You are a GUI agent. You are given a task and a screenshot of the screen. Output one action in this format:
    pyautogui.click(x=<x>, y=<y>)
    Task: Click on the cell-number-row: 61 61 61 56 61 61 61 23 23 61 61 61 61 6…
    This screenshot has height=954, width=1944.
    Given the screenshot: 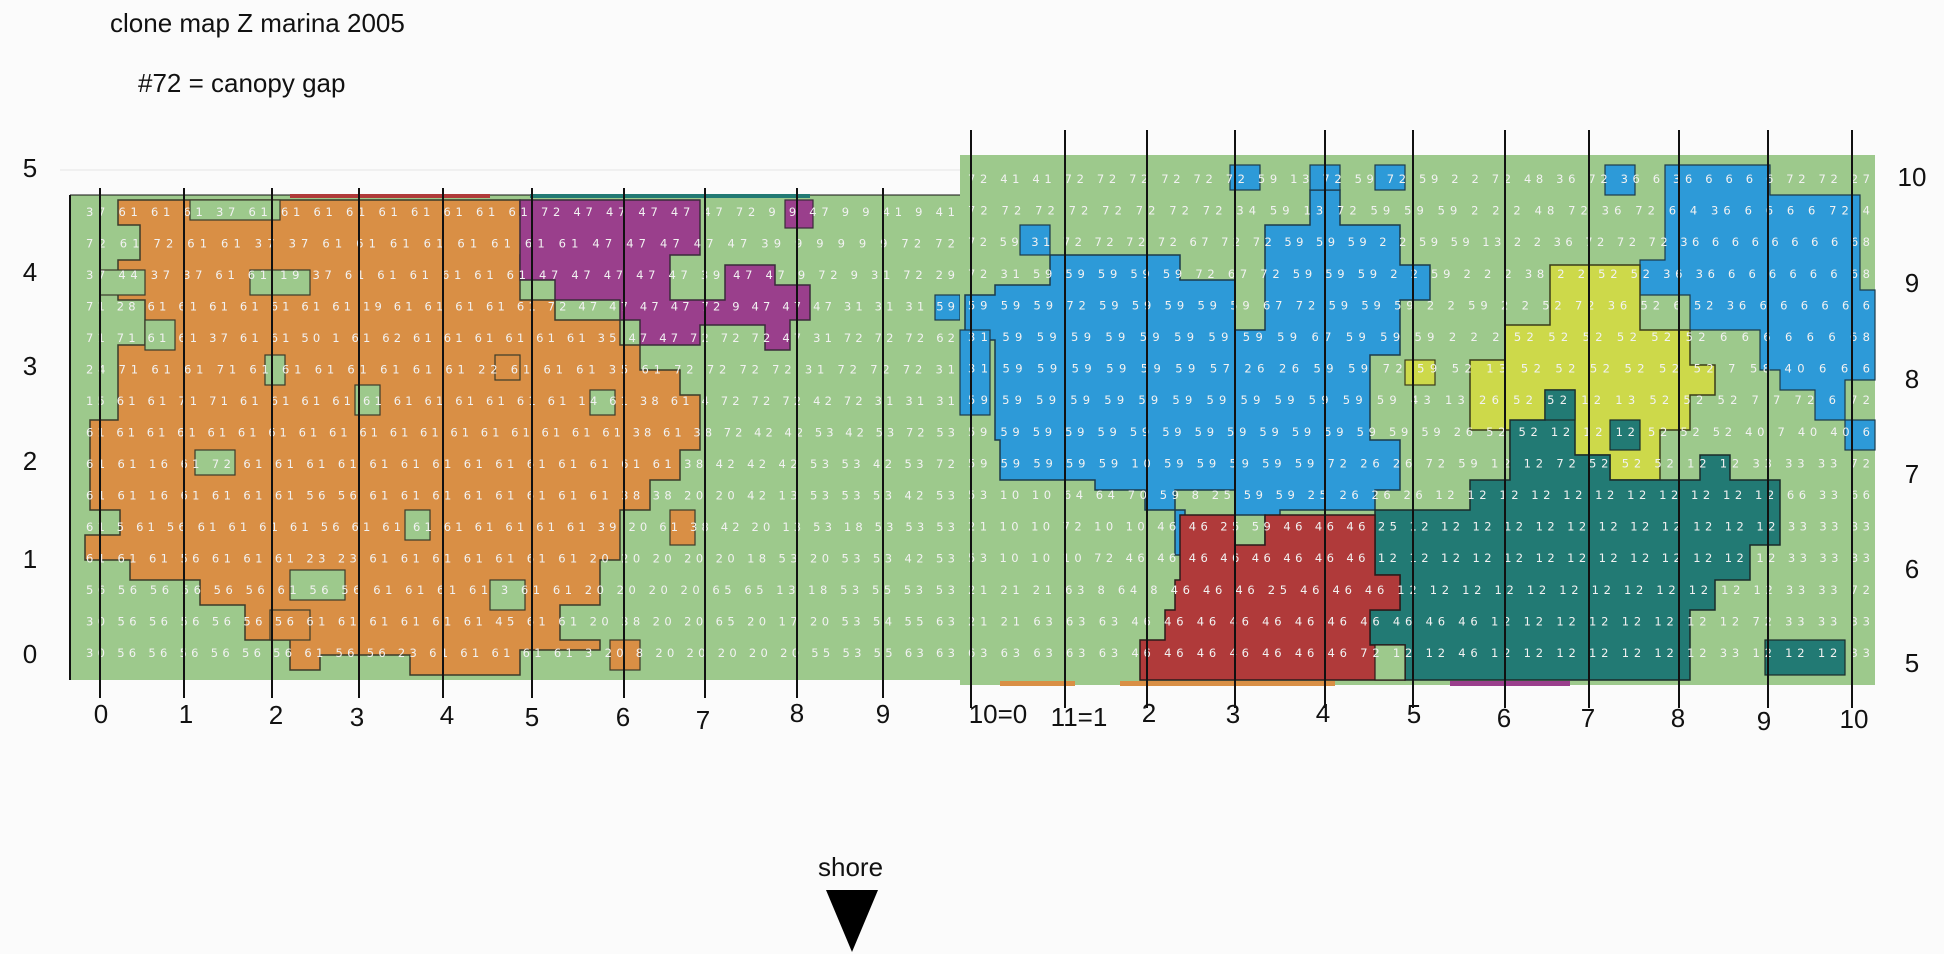 What is the action you would take?
    pyautogui.click(x=520, y=559)
    